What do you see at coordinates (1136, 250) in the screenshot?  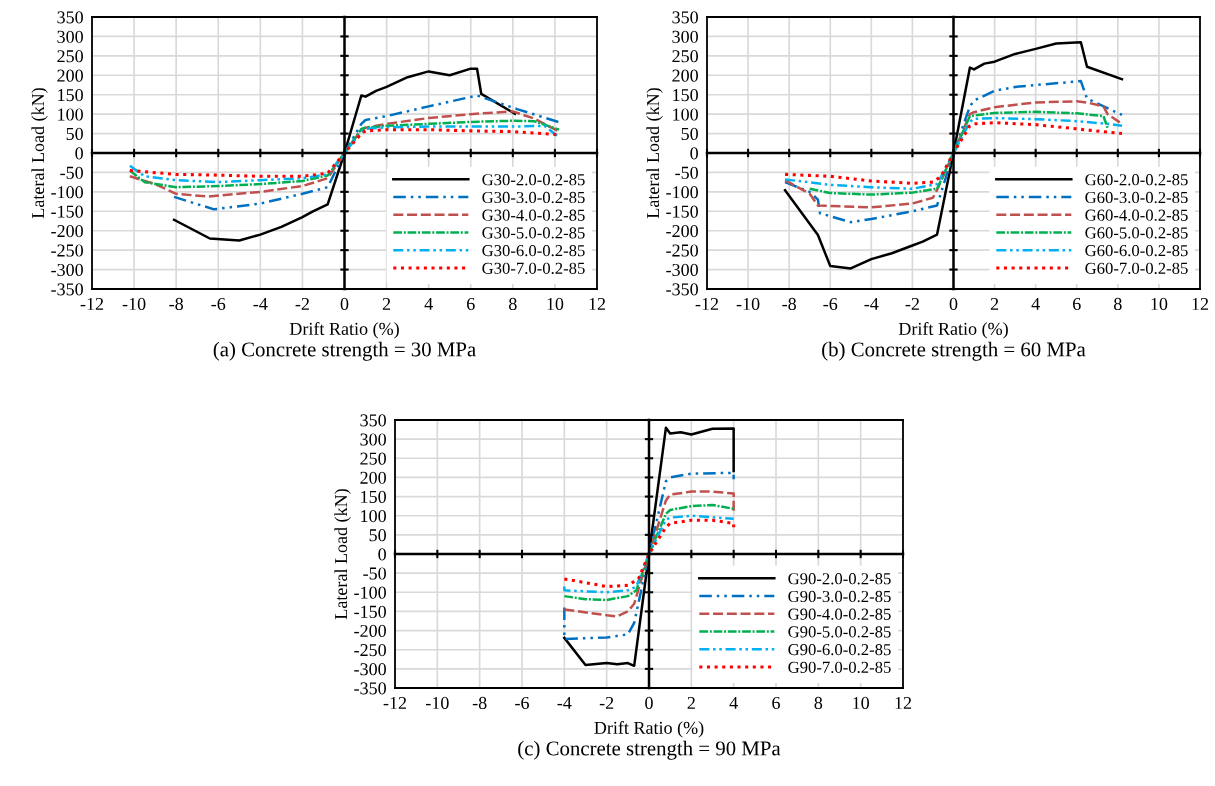 I see `legend-label: G60-6.0-0.2-85` at bounding box center [1136, 250].